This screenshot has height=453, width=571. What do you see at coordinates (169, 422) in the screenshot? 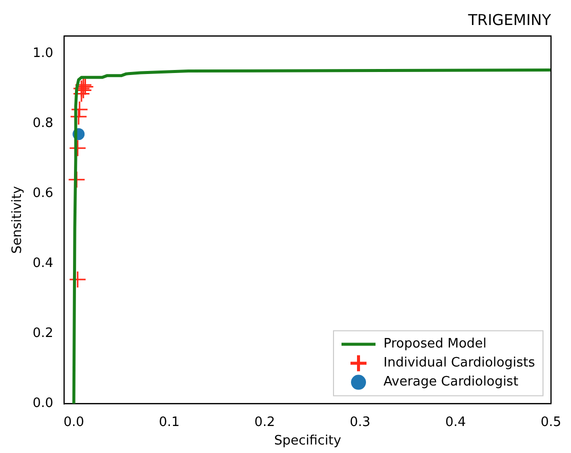
I see `x-tick-label: 0.1` at bounding box center [169, 422].